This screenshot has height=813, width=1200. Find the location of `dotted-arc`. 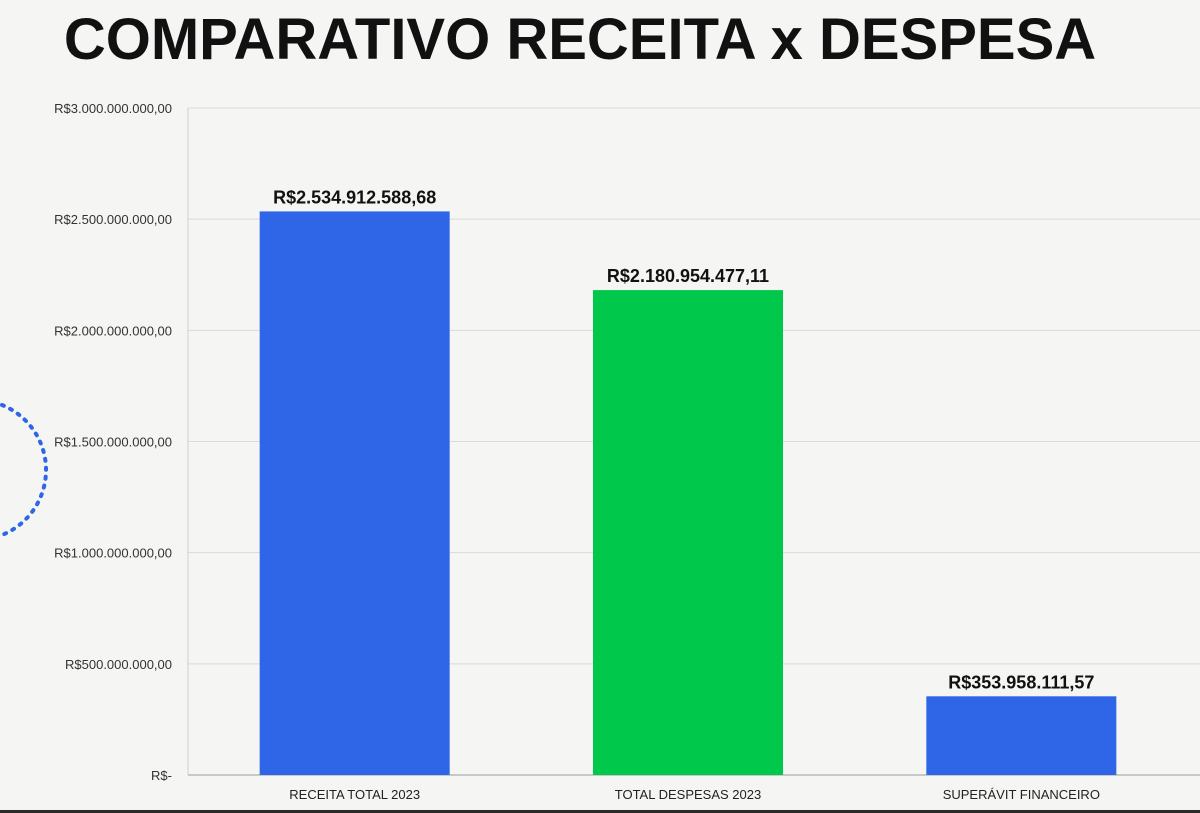

dotted-arc is located at coordinates (24, 470).